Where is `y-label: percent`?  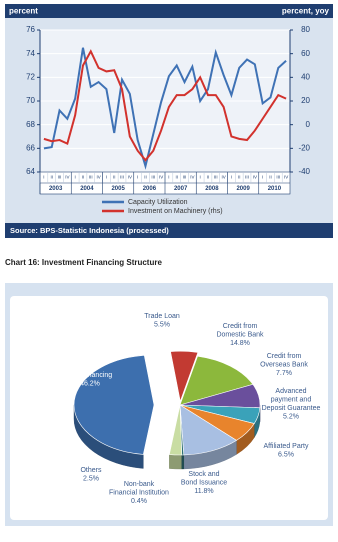
y-label: percent is located at coordinates (23, 11).